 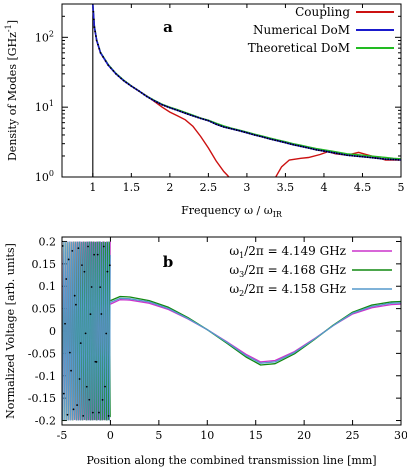 I want to click on series-line-b, so click(x=255, y=330).